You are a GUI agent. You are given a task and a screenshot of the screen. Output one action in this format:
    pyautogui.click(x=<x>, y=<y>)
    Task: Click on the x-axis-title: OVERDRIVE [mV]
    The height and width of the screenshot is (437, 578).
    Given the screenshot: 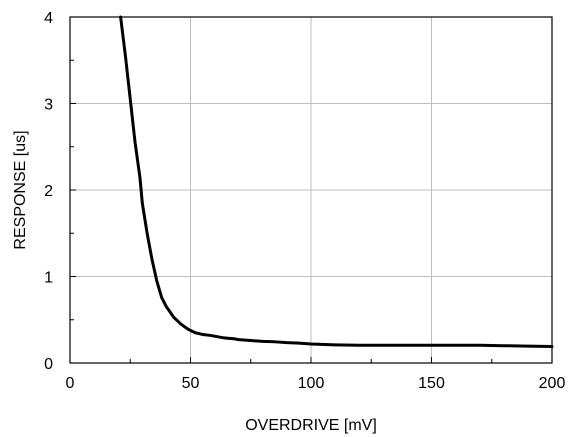 What is the action you would take?
    pyautogui.click(x=311, y=425)
    